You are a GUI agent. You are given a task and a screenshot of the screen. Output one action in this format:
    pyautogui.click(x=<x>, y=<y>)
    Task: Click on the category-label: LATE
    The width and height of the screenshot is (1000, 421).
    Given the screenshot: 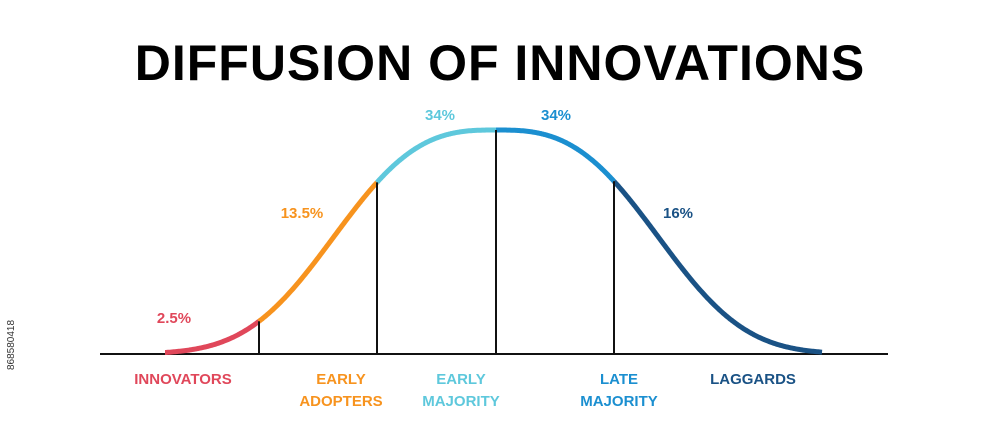 What is the action you would take?
    pyautogui.click(x=619, y=379)
    